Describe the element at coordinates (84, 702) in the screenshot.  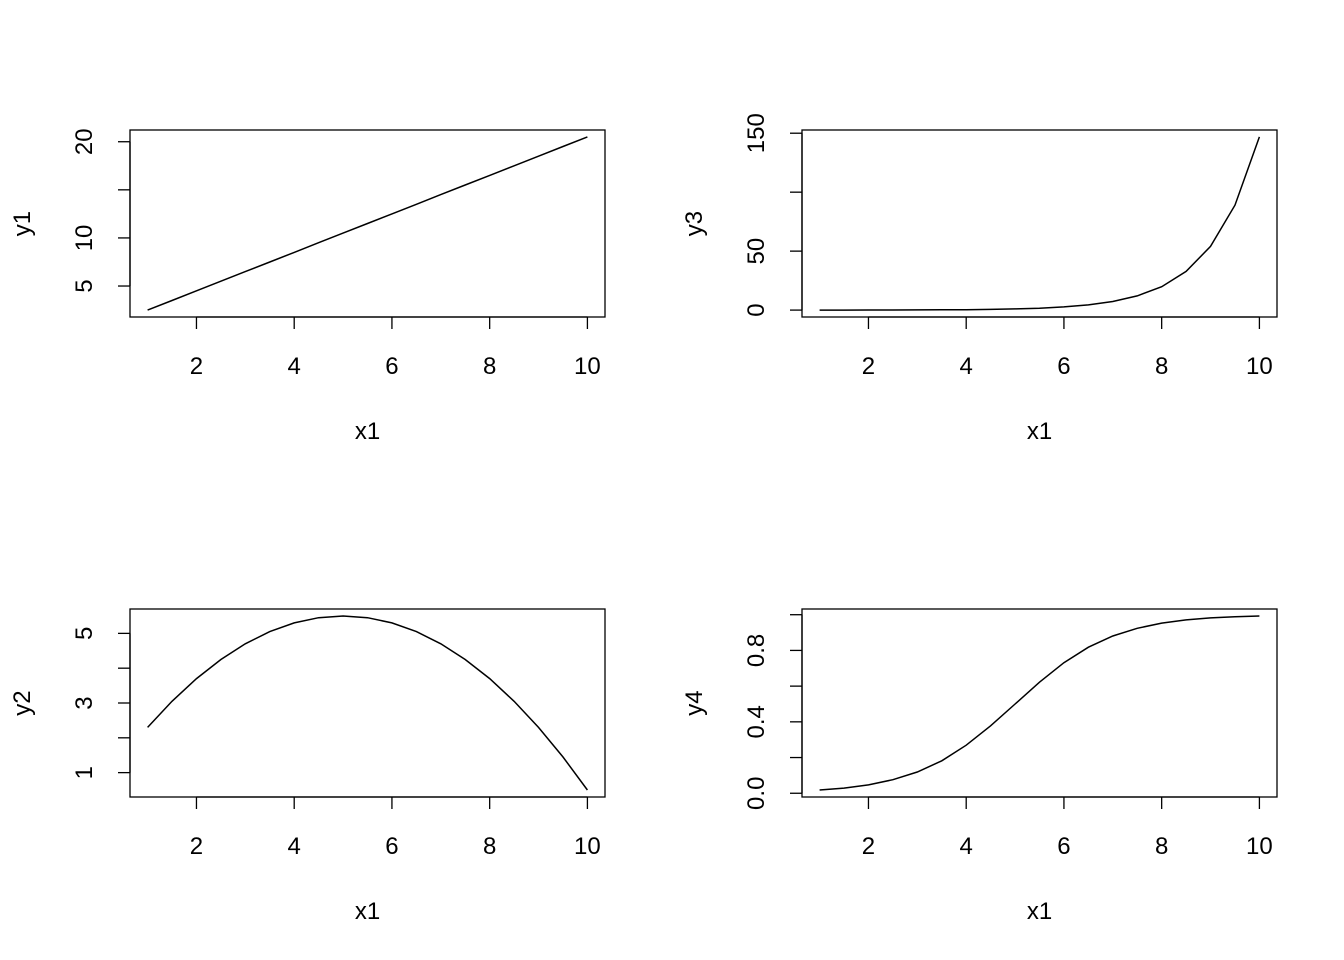
I see `y-tick-label: 3` at that location.